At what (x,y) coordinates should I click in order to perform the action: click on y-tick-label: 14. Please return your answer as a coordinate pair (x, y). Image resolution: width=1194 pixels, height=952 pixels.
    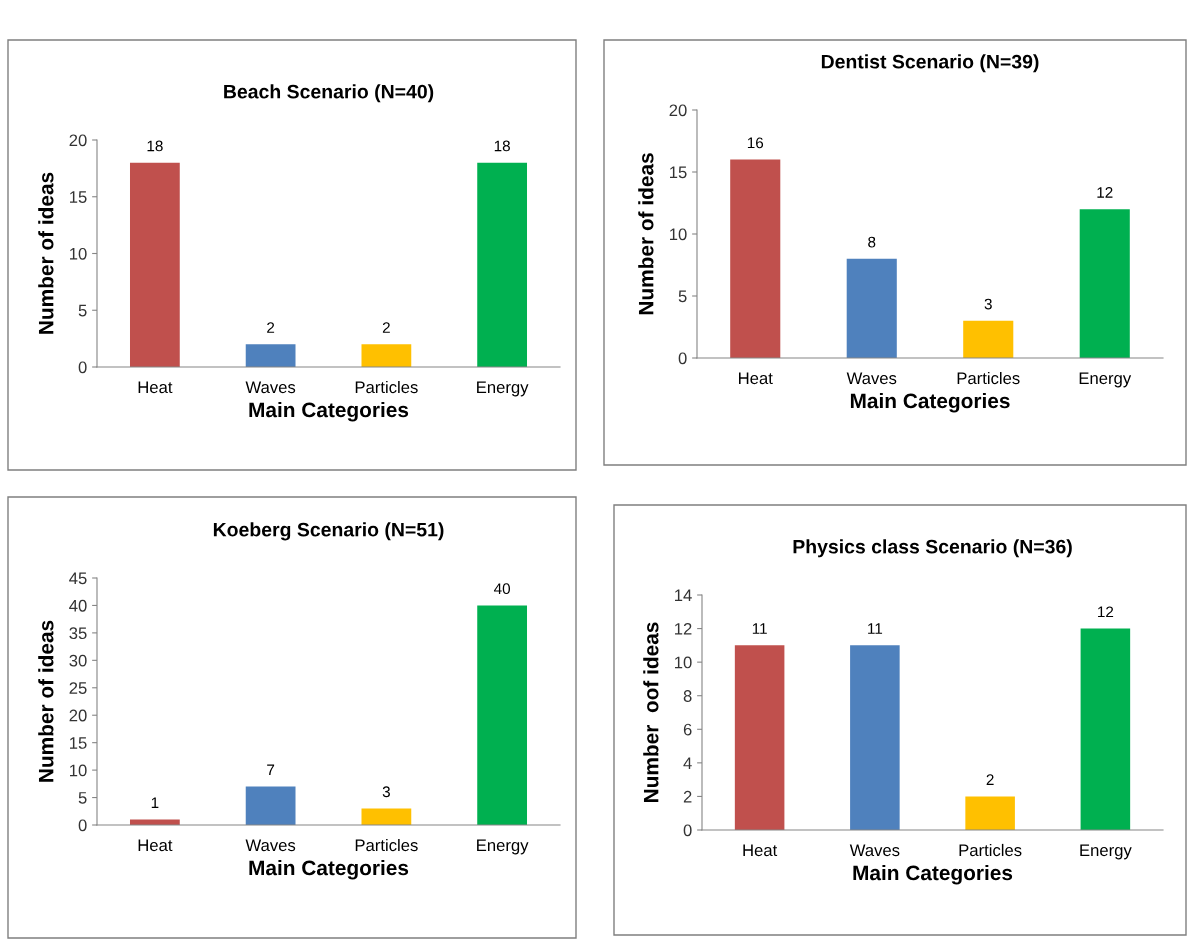
    Looking at the image, I should click on (683, 595).